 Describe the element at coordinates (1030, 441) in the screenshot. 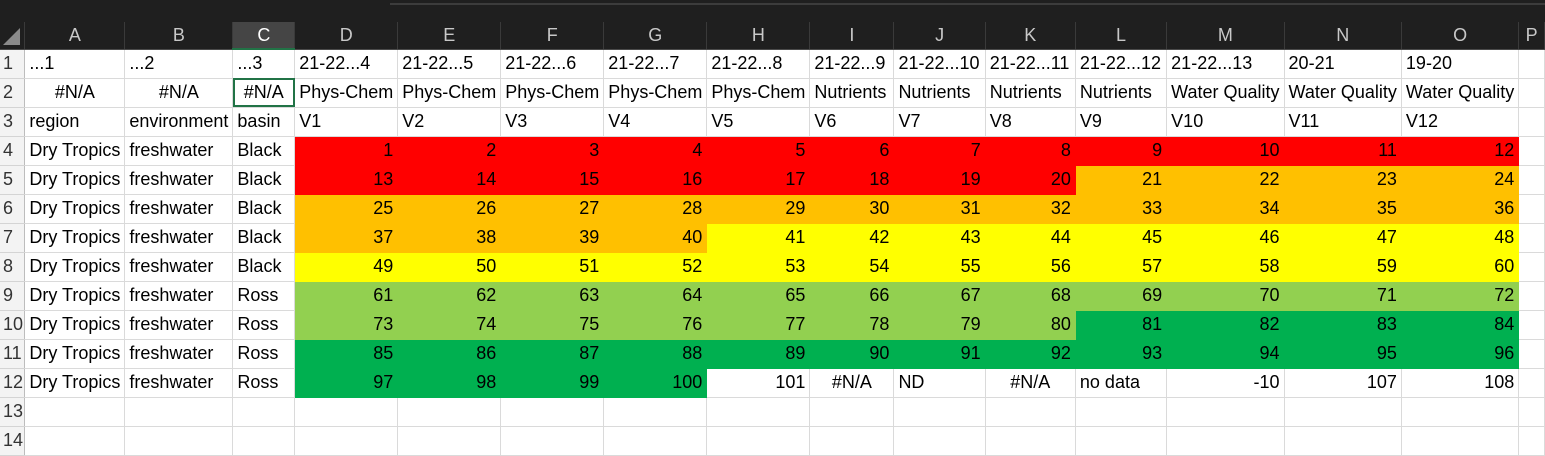

I see `cell-k14` at that location.